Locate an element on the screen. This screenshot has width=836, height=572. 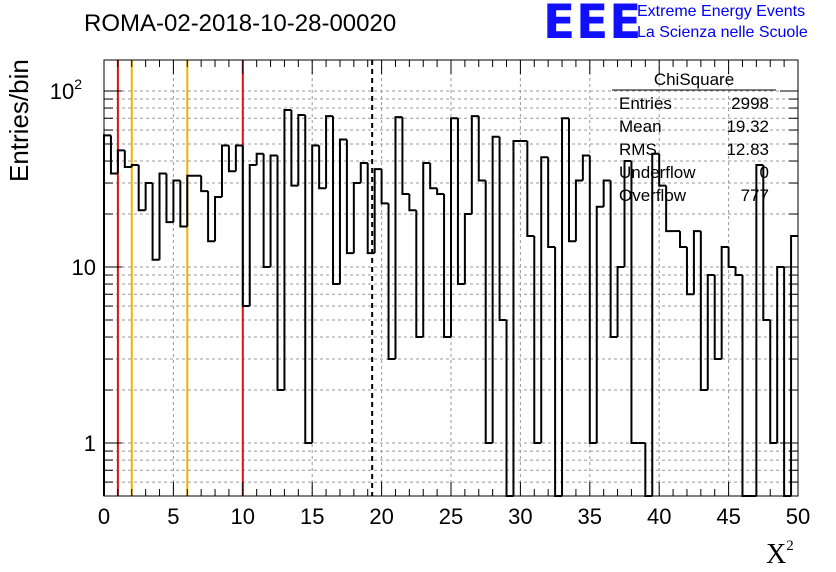
x-tick-label: 10 is located at coordinates (243, 516).